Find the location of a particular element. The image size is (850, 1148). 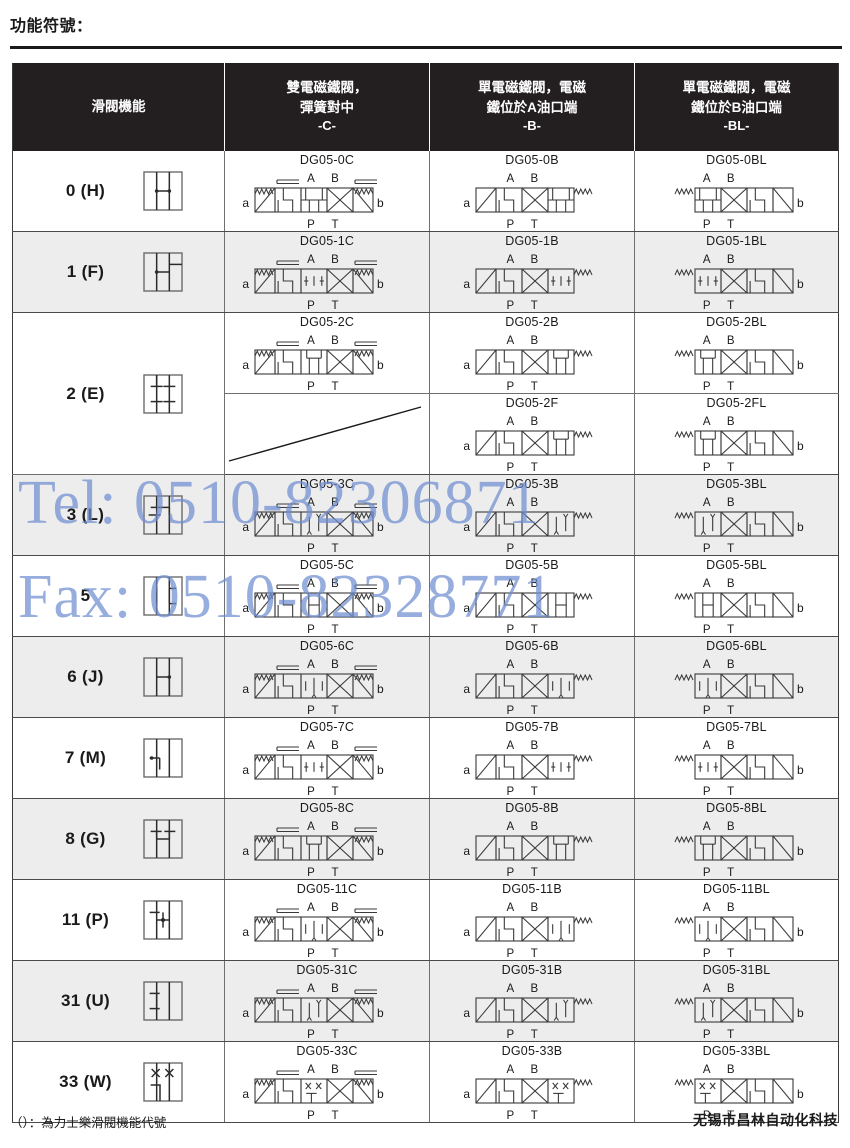

function-label: 1 (F) is located at coordinates (85, 271).